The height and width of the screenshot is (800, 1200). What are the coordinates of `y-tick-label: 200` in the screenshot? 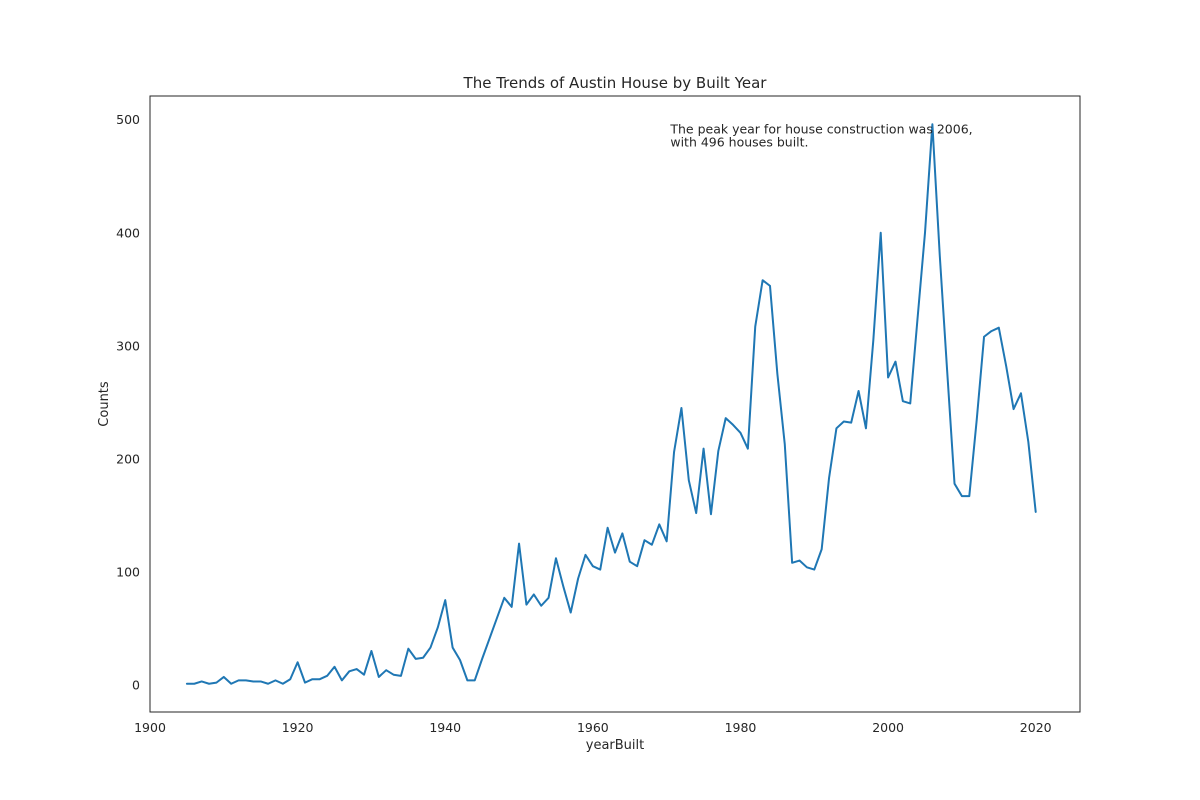 It's located at (128, 458).